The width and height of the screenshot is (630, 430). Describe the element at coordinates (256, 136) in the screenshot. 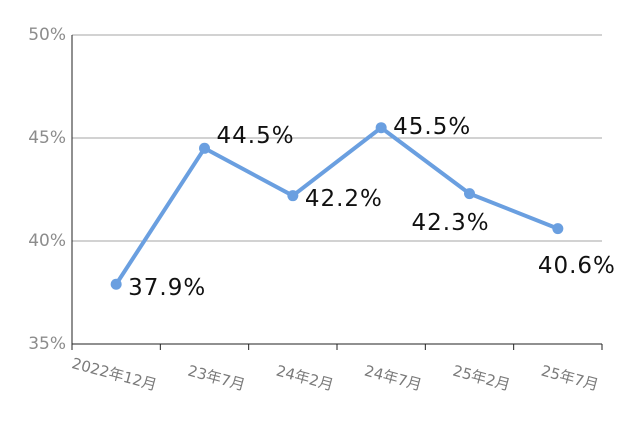

I see `data-label: 44.5%` at that location.